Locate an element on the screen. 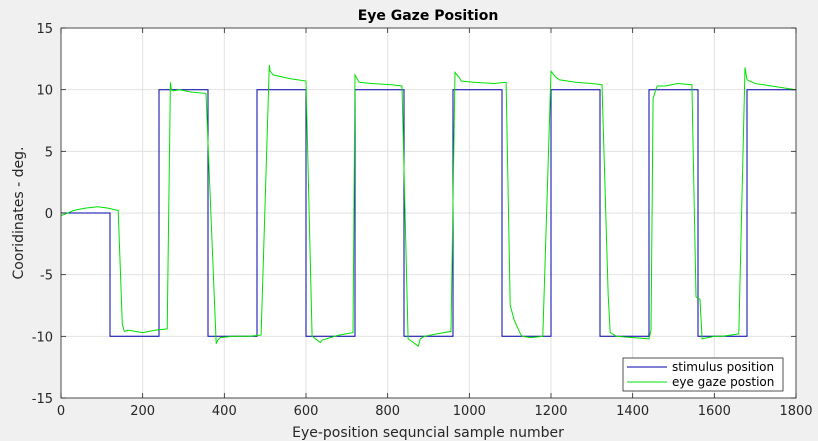  x-tick-label: 1200 is located at coordinates (550, 411).